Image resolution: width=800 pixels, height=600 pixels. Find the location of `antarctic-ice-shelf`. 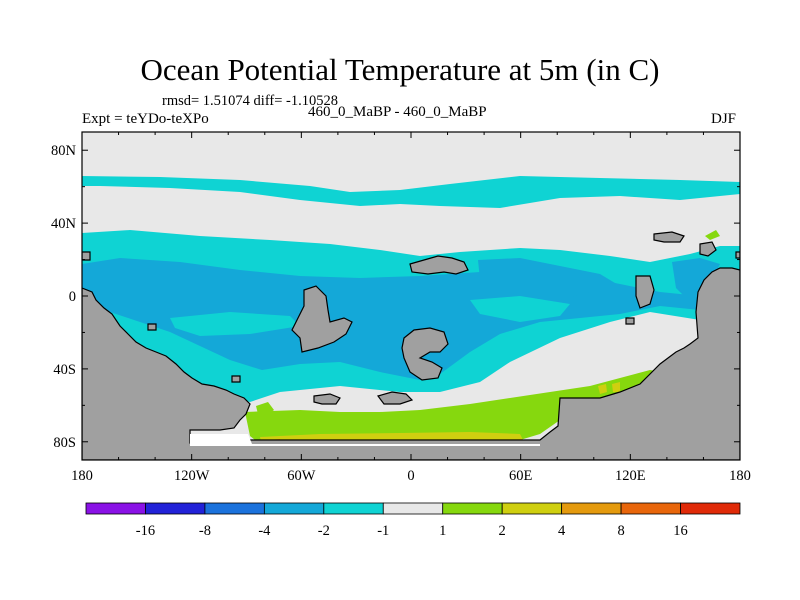

antarctic-ice-shelf is located at coordinates (365, 440).